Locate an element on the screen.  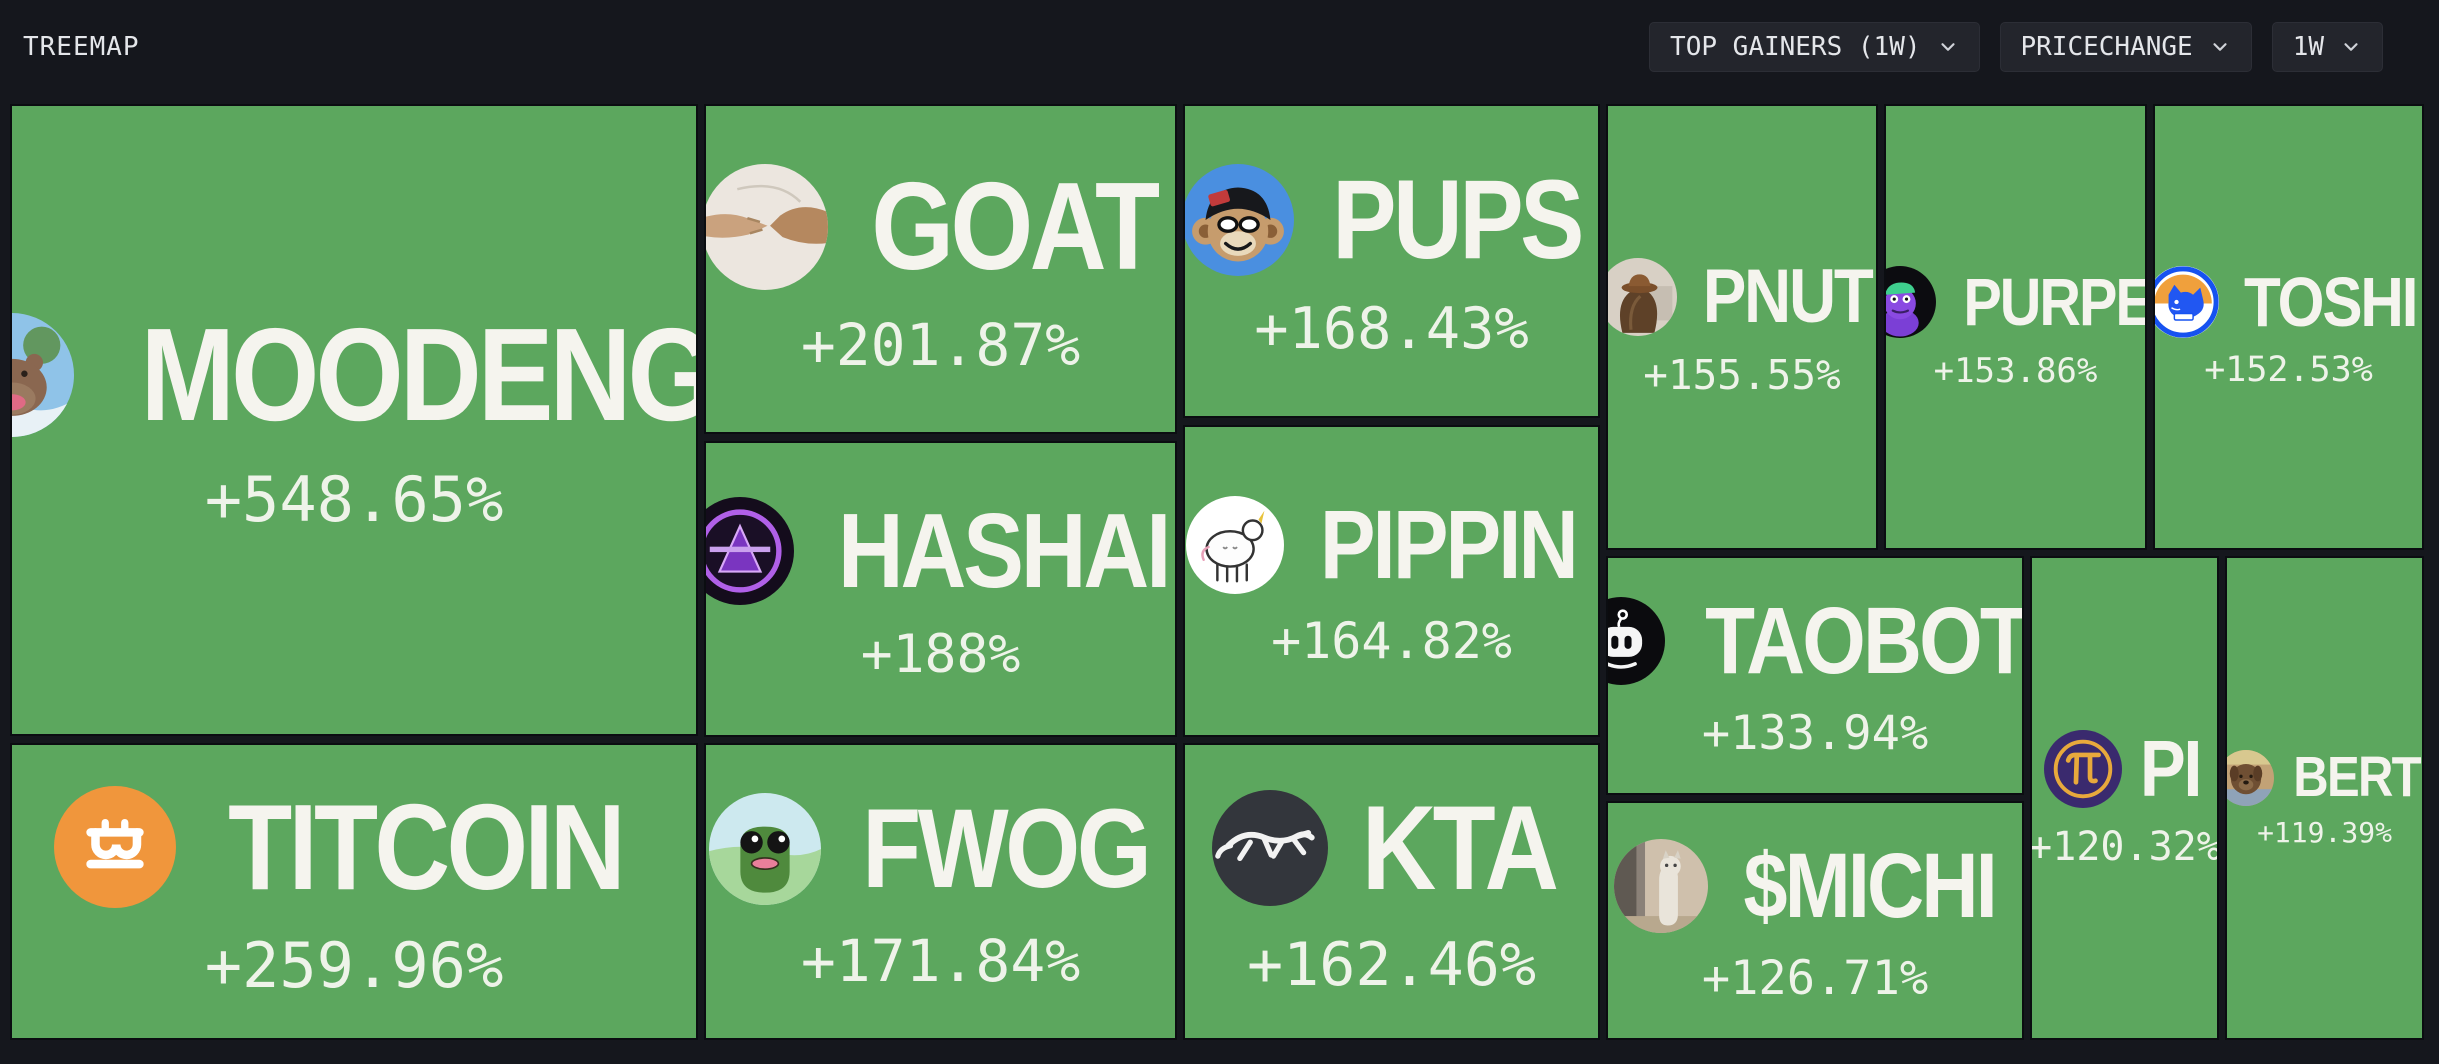
token-name: MOODENG is located at coordinates (419, 375).